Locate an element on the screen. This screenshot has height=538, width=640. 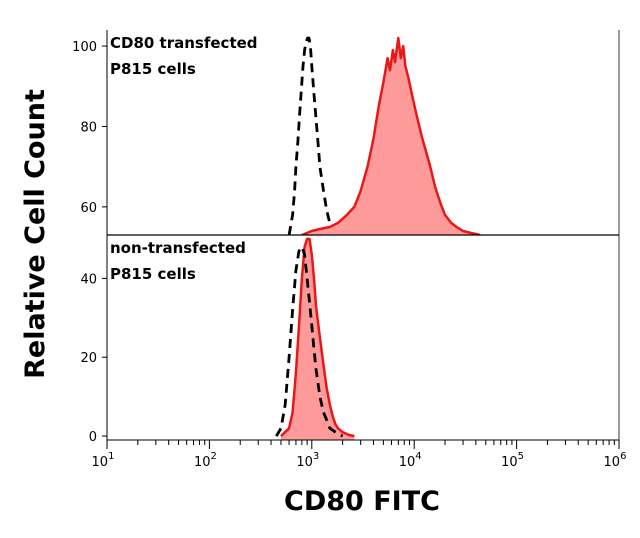
y-tick-label: 20 is located at coordinates (88, 358).